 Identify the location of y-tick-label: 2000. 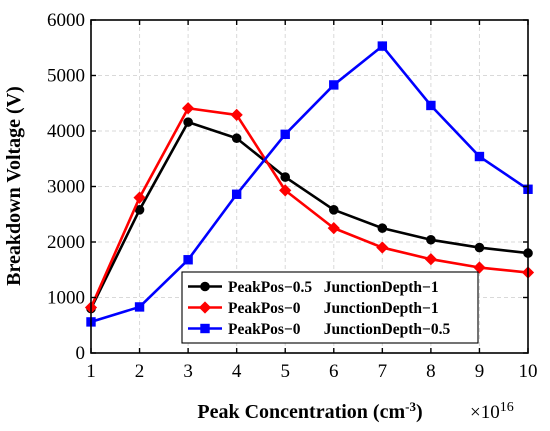
(66, 242).